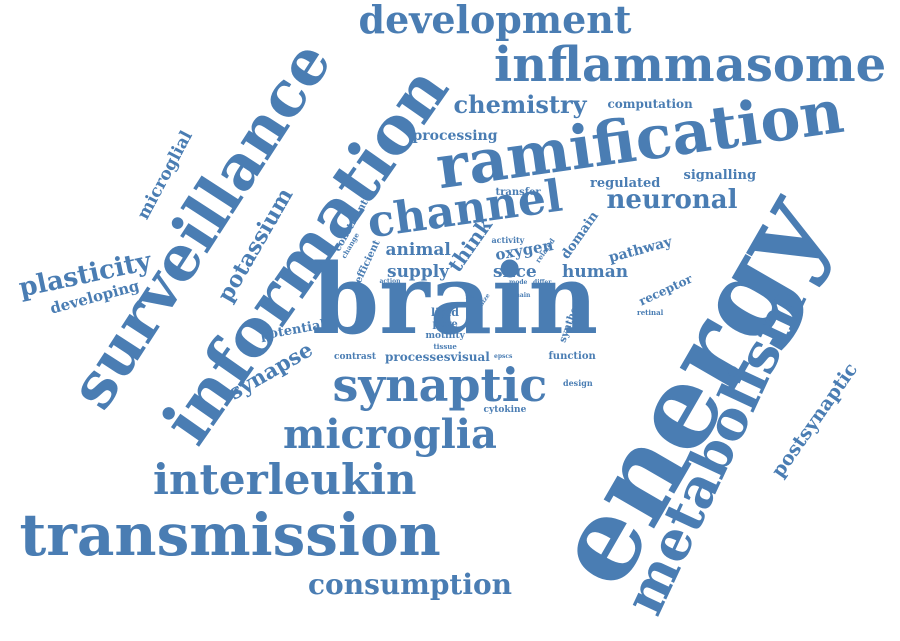 Image resolution: width=900 pixels, height=641 pixels. What do you see at coordinates (518, 192) in the screenshot?
I see `word-transfer: transfer` at bounding box center [518, 192].